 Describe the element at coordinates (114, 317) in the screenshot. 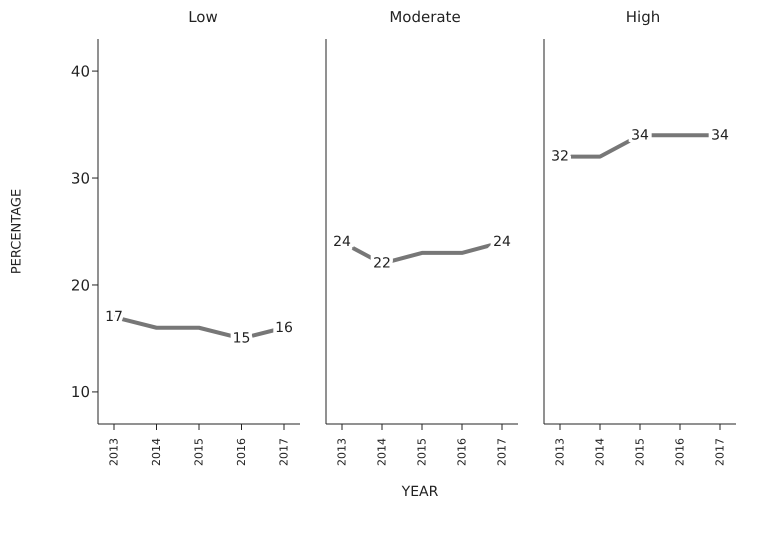

I see `data-label: 17` at that location.